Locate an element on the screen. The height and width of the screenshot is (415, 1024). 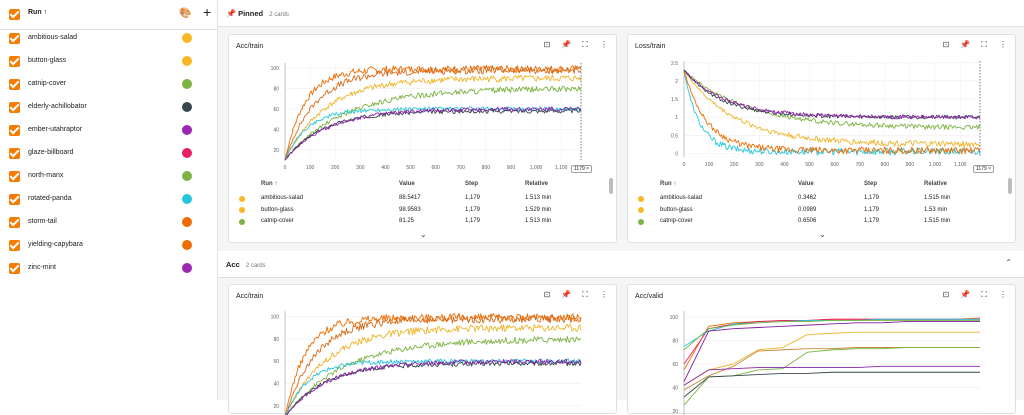
run-row: button-glass is located at coordinates (109, 61).